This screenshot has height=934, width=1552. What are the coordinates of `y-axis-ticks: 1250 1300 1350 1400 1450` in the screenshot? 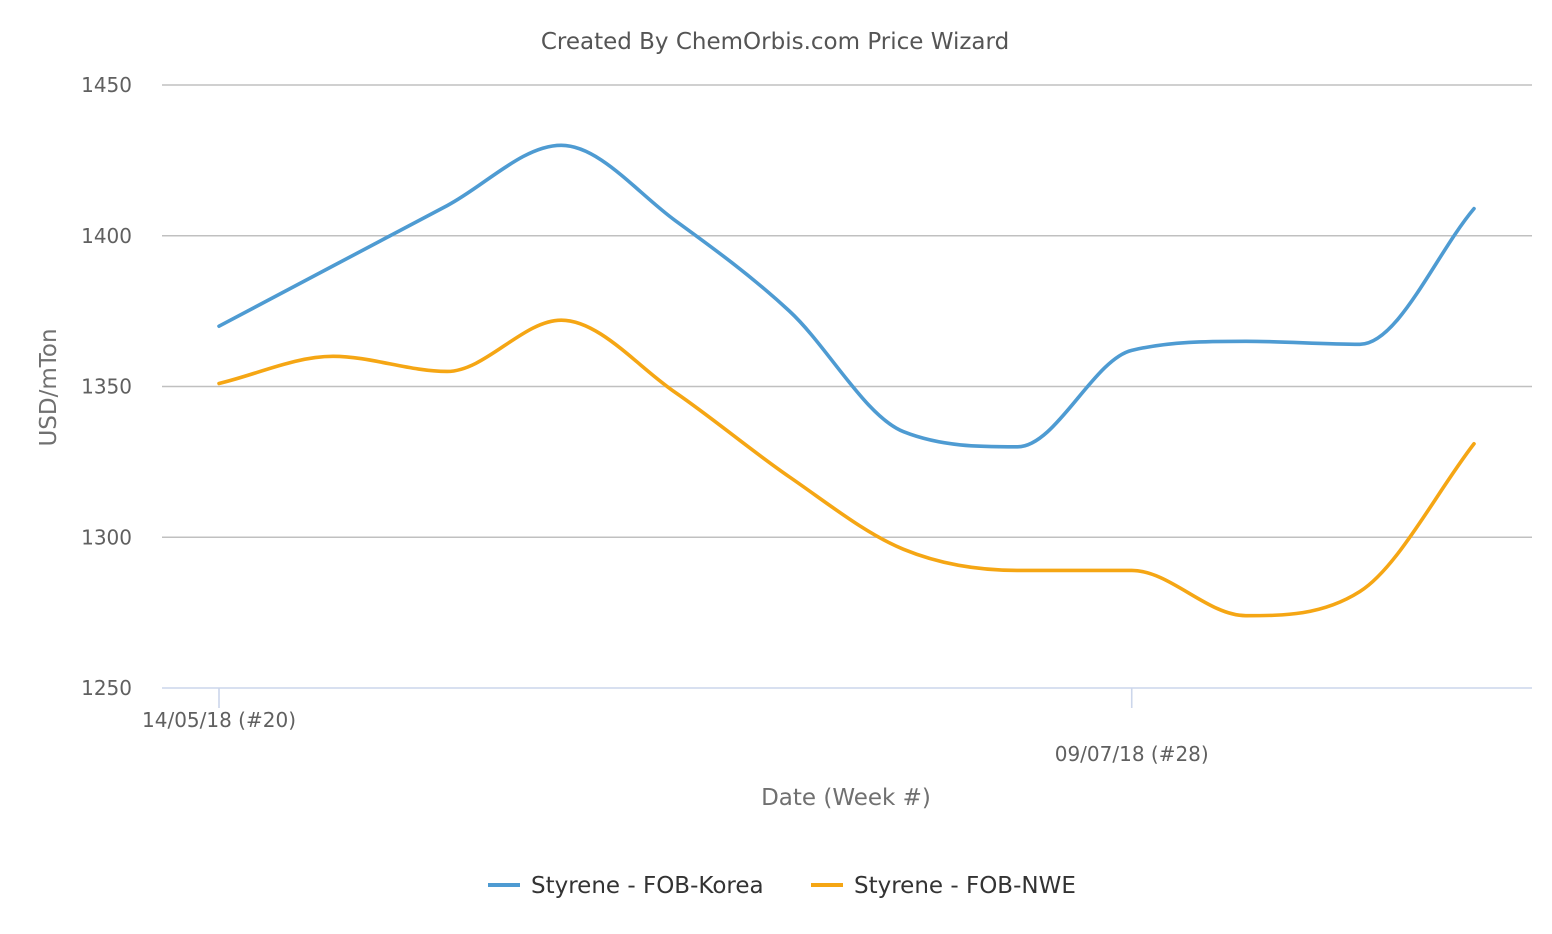 It's located at (106, 386).